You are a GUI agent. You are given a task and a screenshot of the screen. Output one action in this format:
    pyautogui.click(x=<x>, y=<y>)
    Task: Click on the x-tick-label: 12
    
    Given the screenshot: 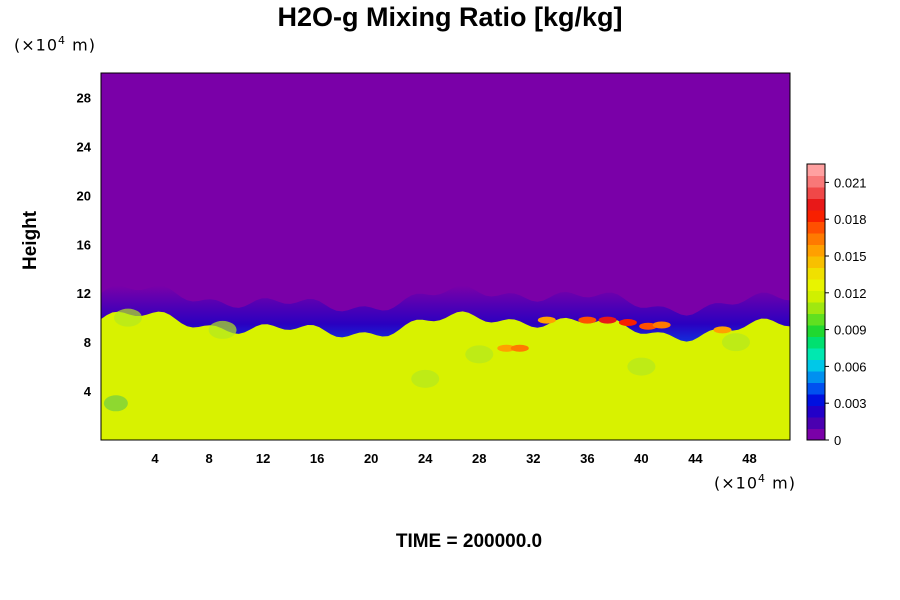 What is the action you would take?
    pyautogui.click(x=263, y=458)
    